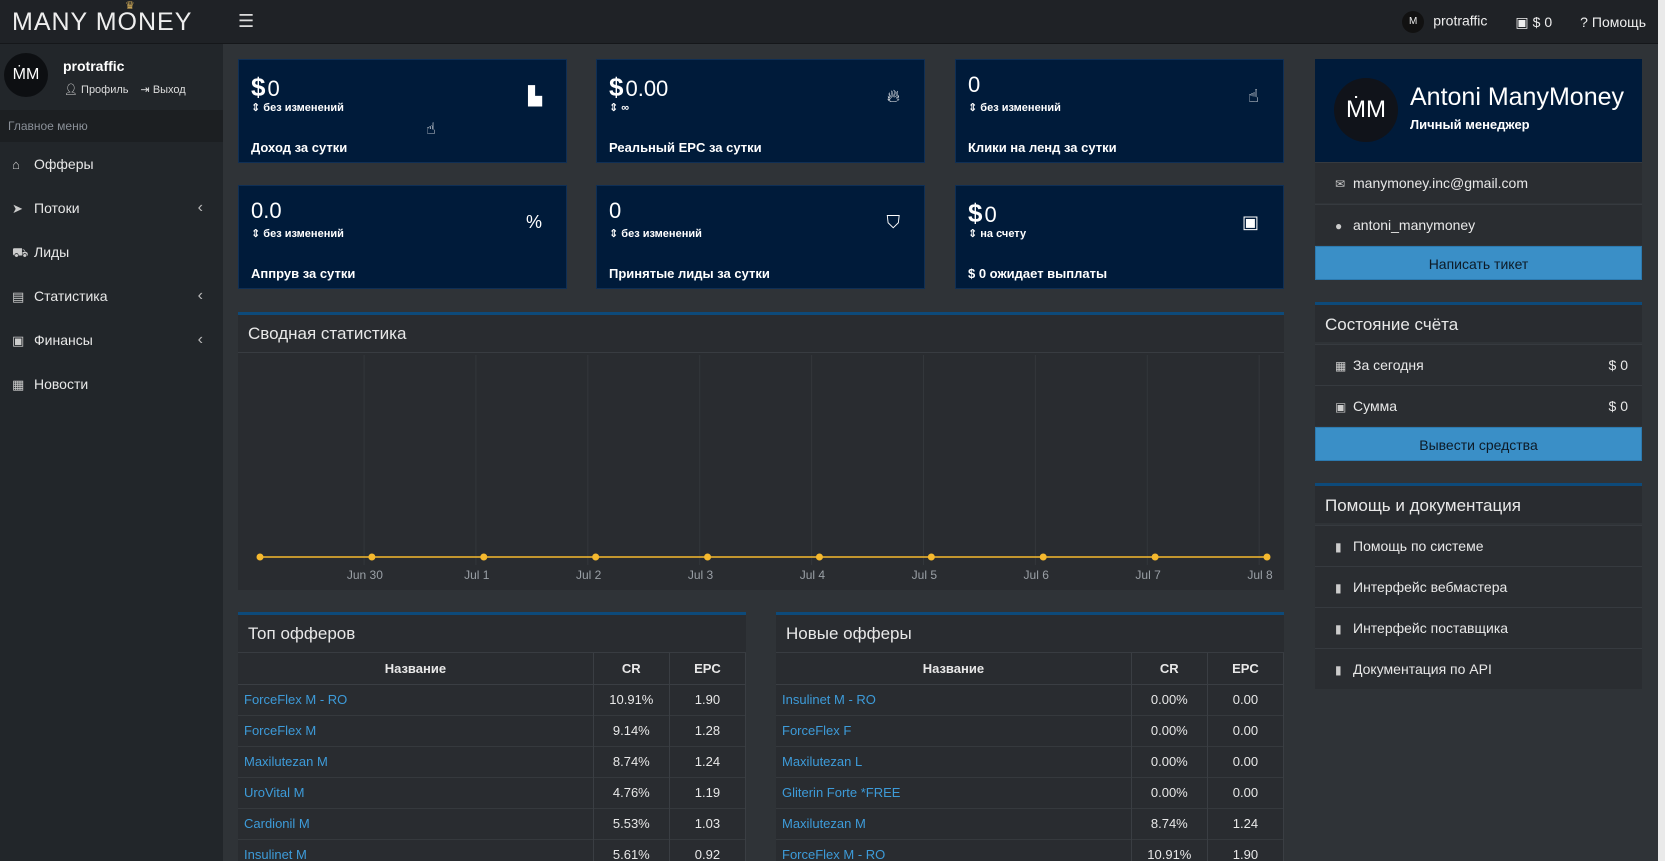  Describe the element at coordinates (1148, 575) in the screenshot. I see `x-tick-label: Jul 7` at that location.